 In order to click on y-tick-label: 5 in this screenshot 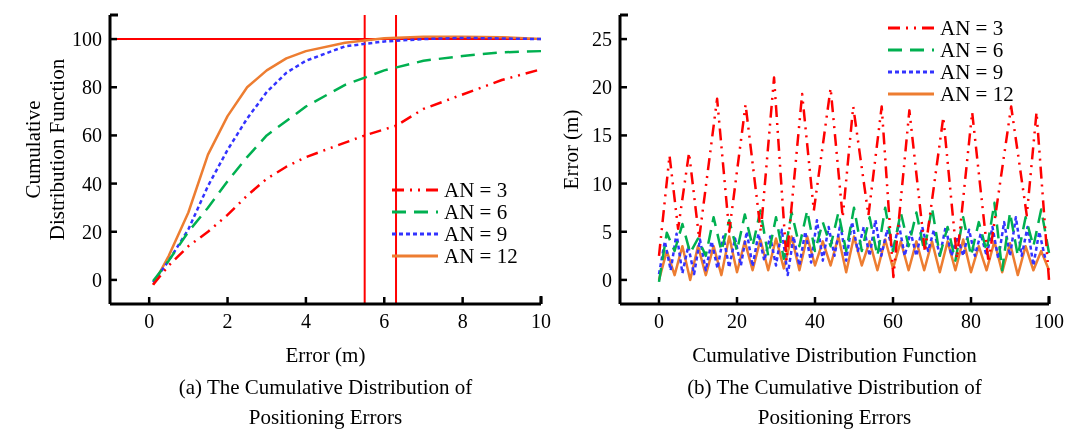, I will do `click(607, 231)`.